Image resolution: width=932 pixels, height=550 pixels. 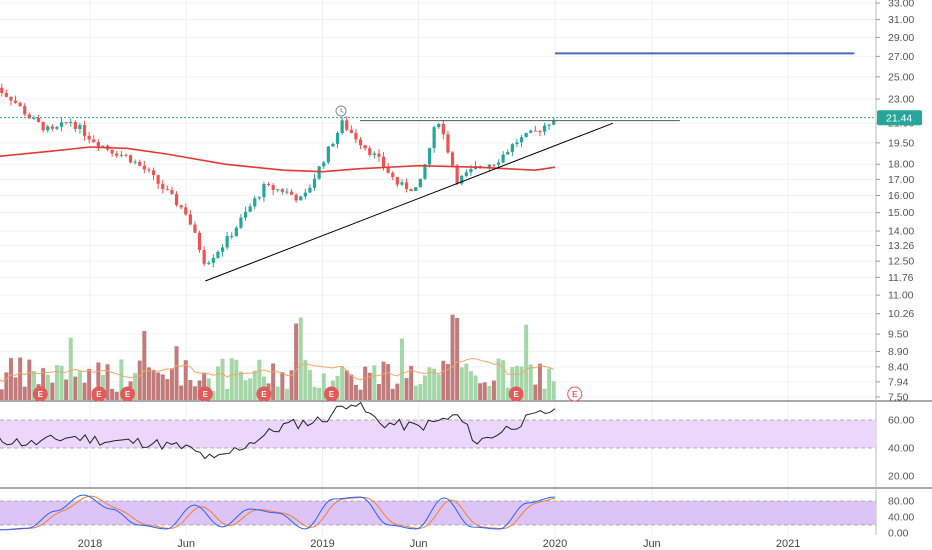 What do you see at coordinates (901, 100) in the screenshot?
I see `price-tick-label: 23.00` at bounding box center [901, 100].